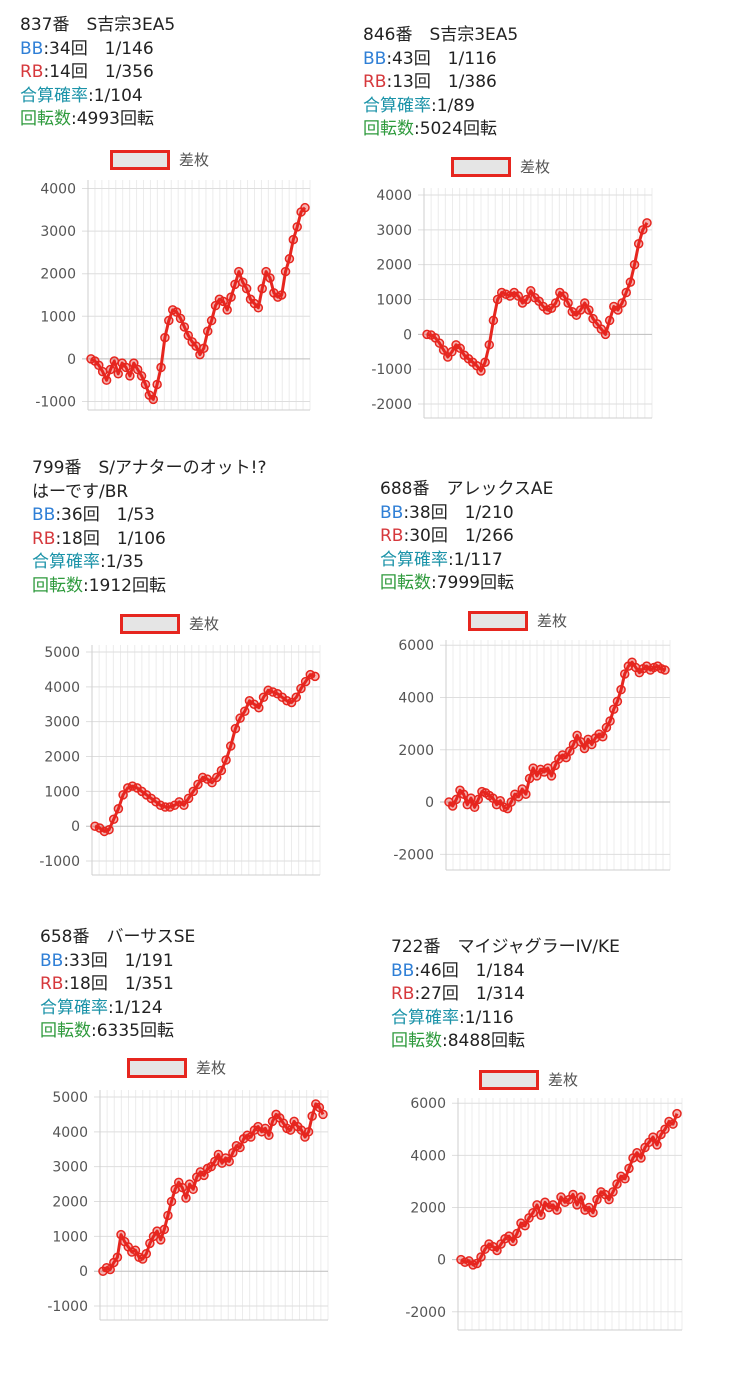  I want to click on spins-row: 回転数:1912回転, so click(149, 587).